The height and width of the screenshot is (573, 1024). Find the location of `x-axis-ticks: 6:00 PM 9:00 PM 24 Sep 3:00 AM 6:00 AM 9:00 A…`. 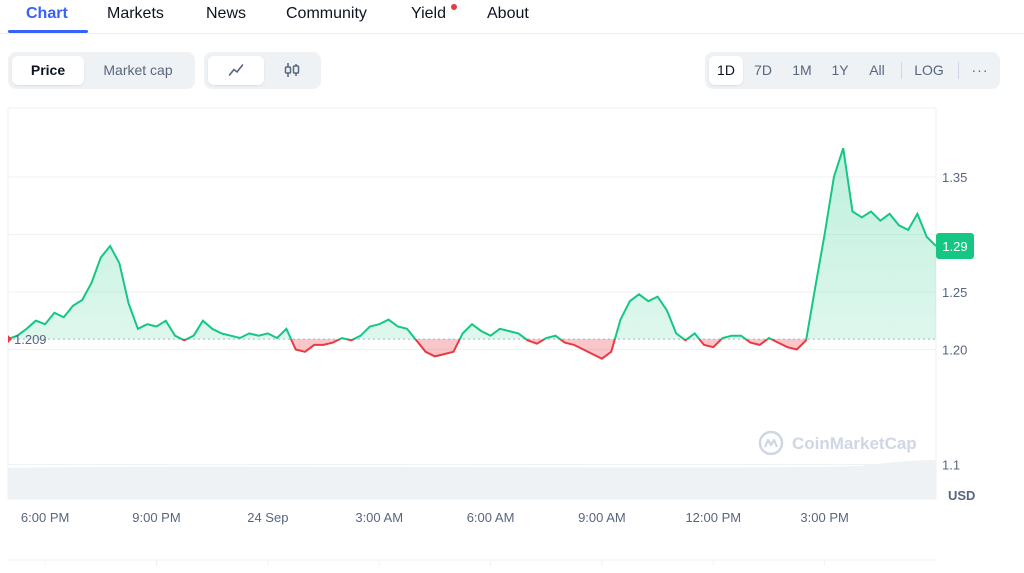

x-axis-ticks: 6:00 PM 9:00 PM 24 Sep 3:00 AM 6:00 AM 9:00 A… is located at coordinates (435, 538).